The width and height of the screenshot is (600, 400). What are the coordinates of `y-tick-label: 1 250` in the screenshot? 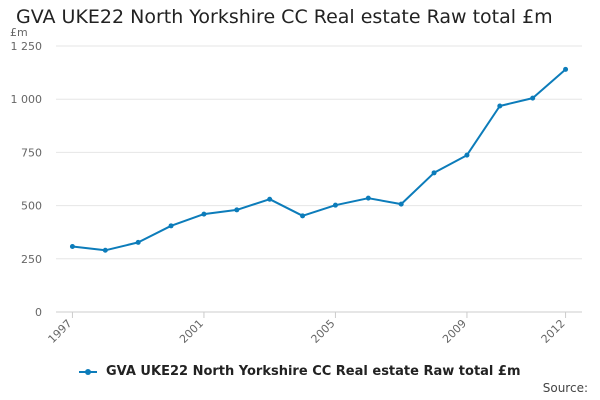 It's located at (27, 46).